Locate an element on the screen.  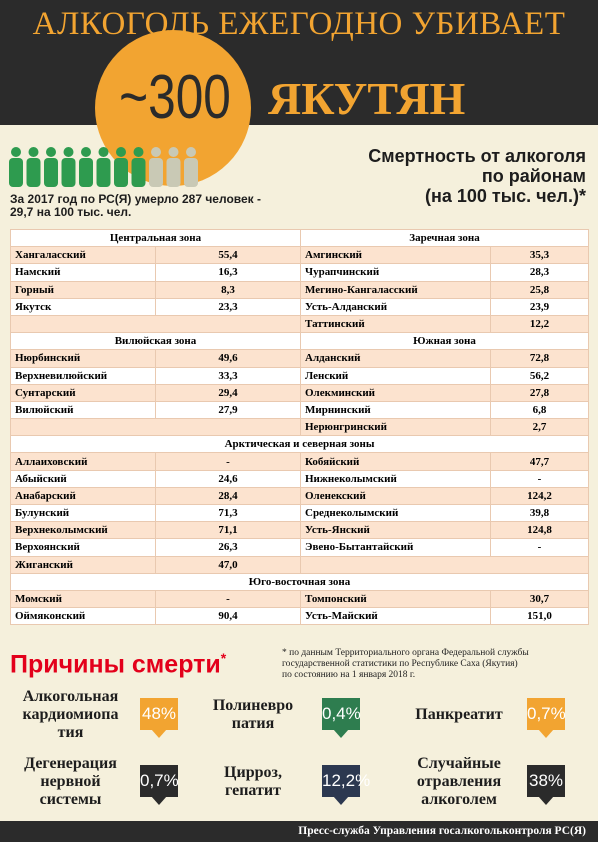
district-value: 55,4 is located at coordinates (228, 255).